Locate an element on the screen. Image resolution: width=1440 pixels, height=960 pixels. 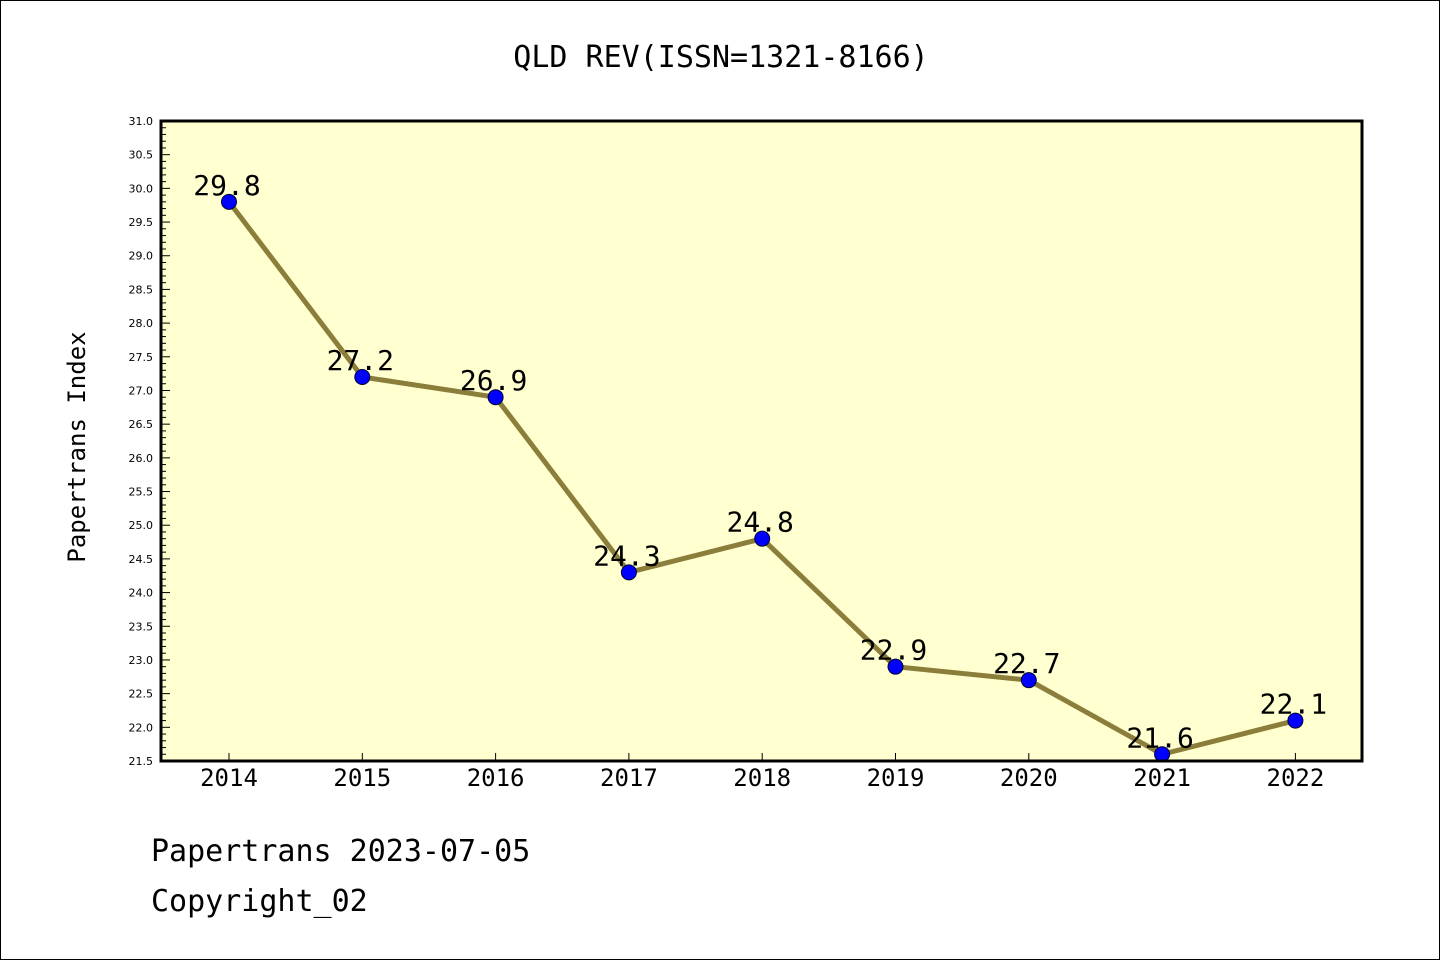
y-tick-label: 27.0 is located at coordinates (141, 390).